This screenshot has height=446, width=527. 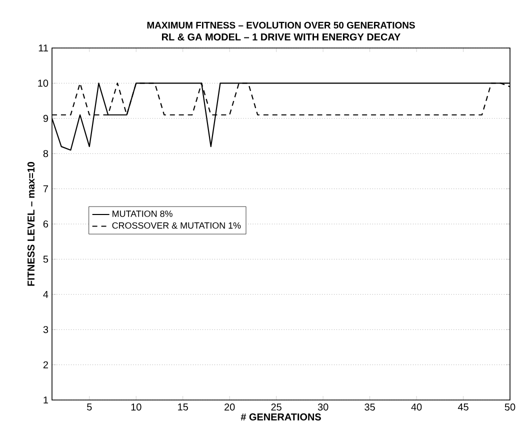 What do you see at coordinates (43, 83) in the screenshot?
I see `y-tick-label: 10` at bounding box center [43, 83].